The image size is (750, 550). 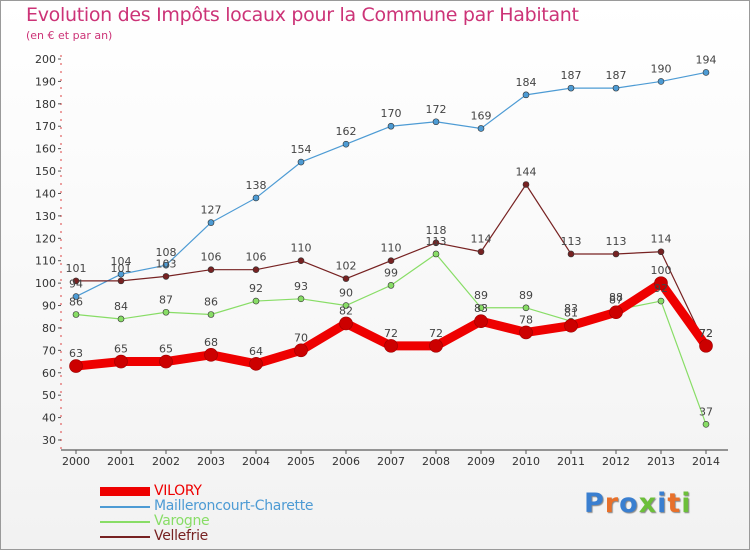 I want to click on data-label: 63, so click(x=76, y=353).